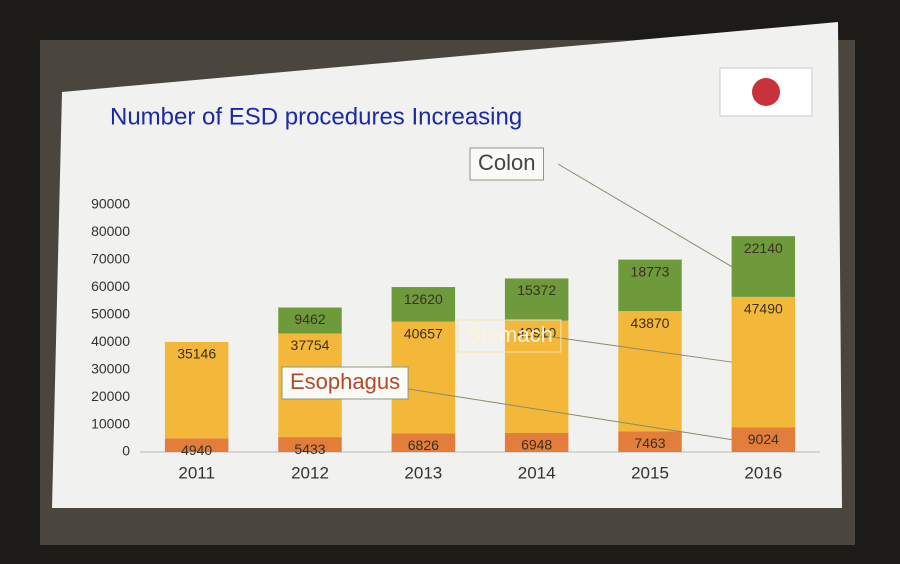 This screenshot has width=900, height=564. Describe the element at coordinates (196, 450) in the screenshot. I see `data-label: 4940` at that location.